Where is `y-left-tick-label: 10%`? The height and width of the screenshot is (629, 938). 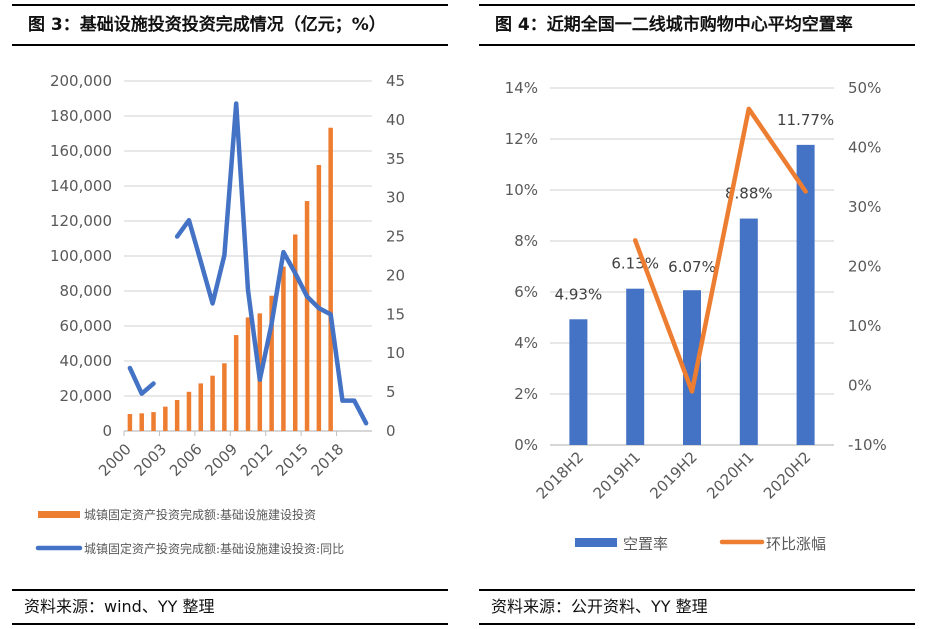 y-left-tick-label: 10% is located at coordinates (521, 190).